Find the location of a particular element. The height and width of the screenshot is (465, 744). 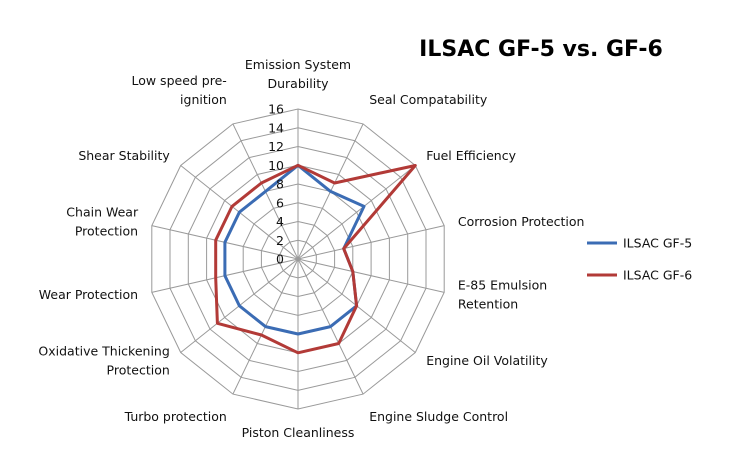

axis-label-line: Emission System is located at coordinates (298, 64).